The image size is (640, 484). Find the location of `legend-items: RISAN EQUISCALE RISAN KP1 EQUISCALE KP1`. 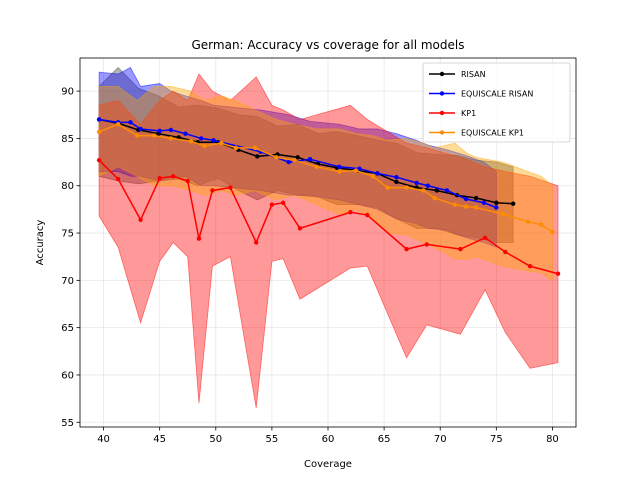

legend-items: RISAN EQUISCALE RISAN KP1 EQUISCALE KP1 is located at coordinates (481, 104).